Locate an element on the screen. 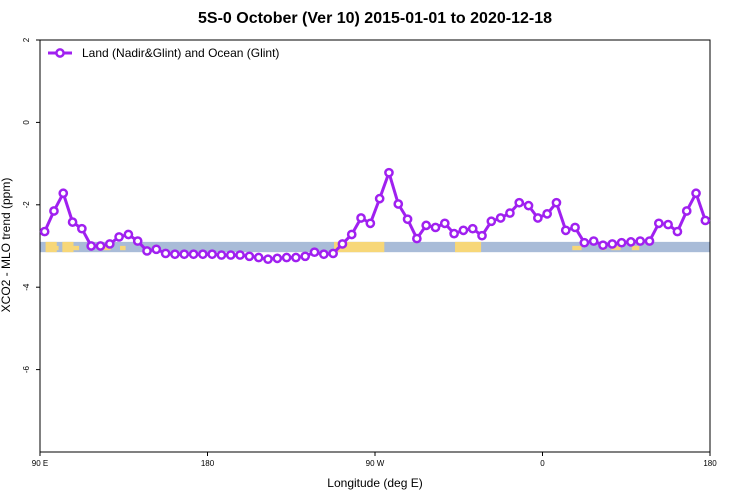 The height and width of the screenshot is (500, 750). y-tick-label: -6 is located at coordinates (26, 369).